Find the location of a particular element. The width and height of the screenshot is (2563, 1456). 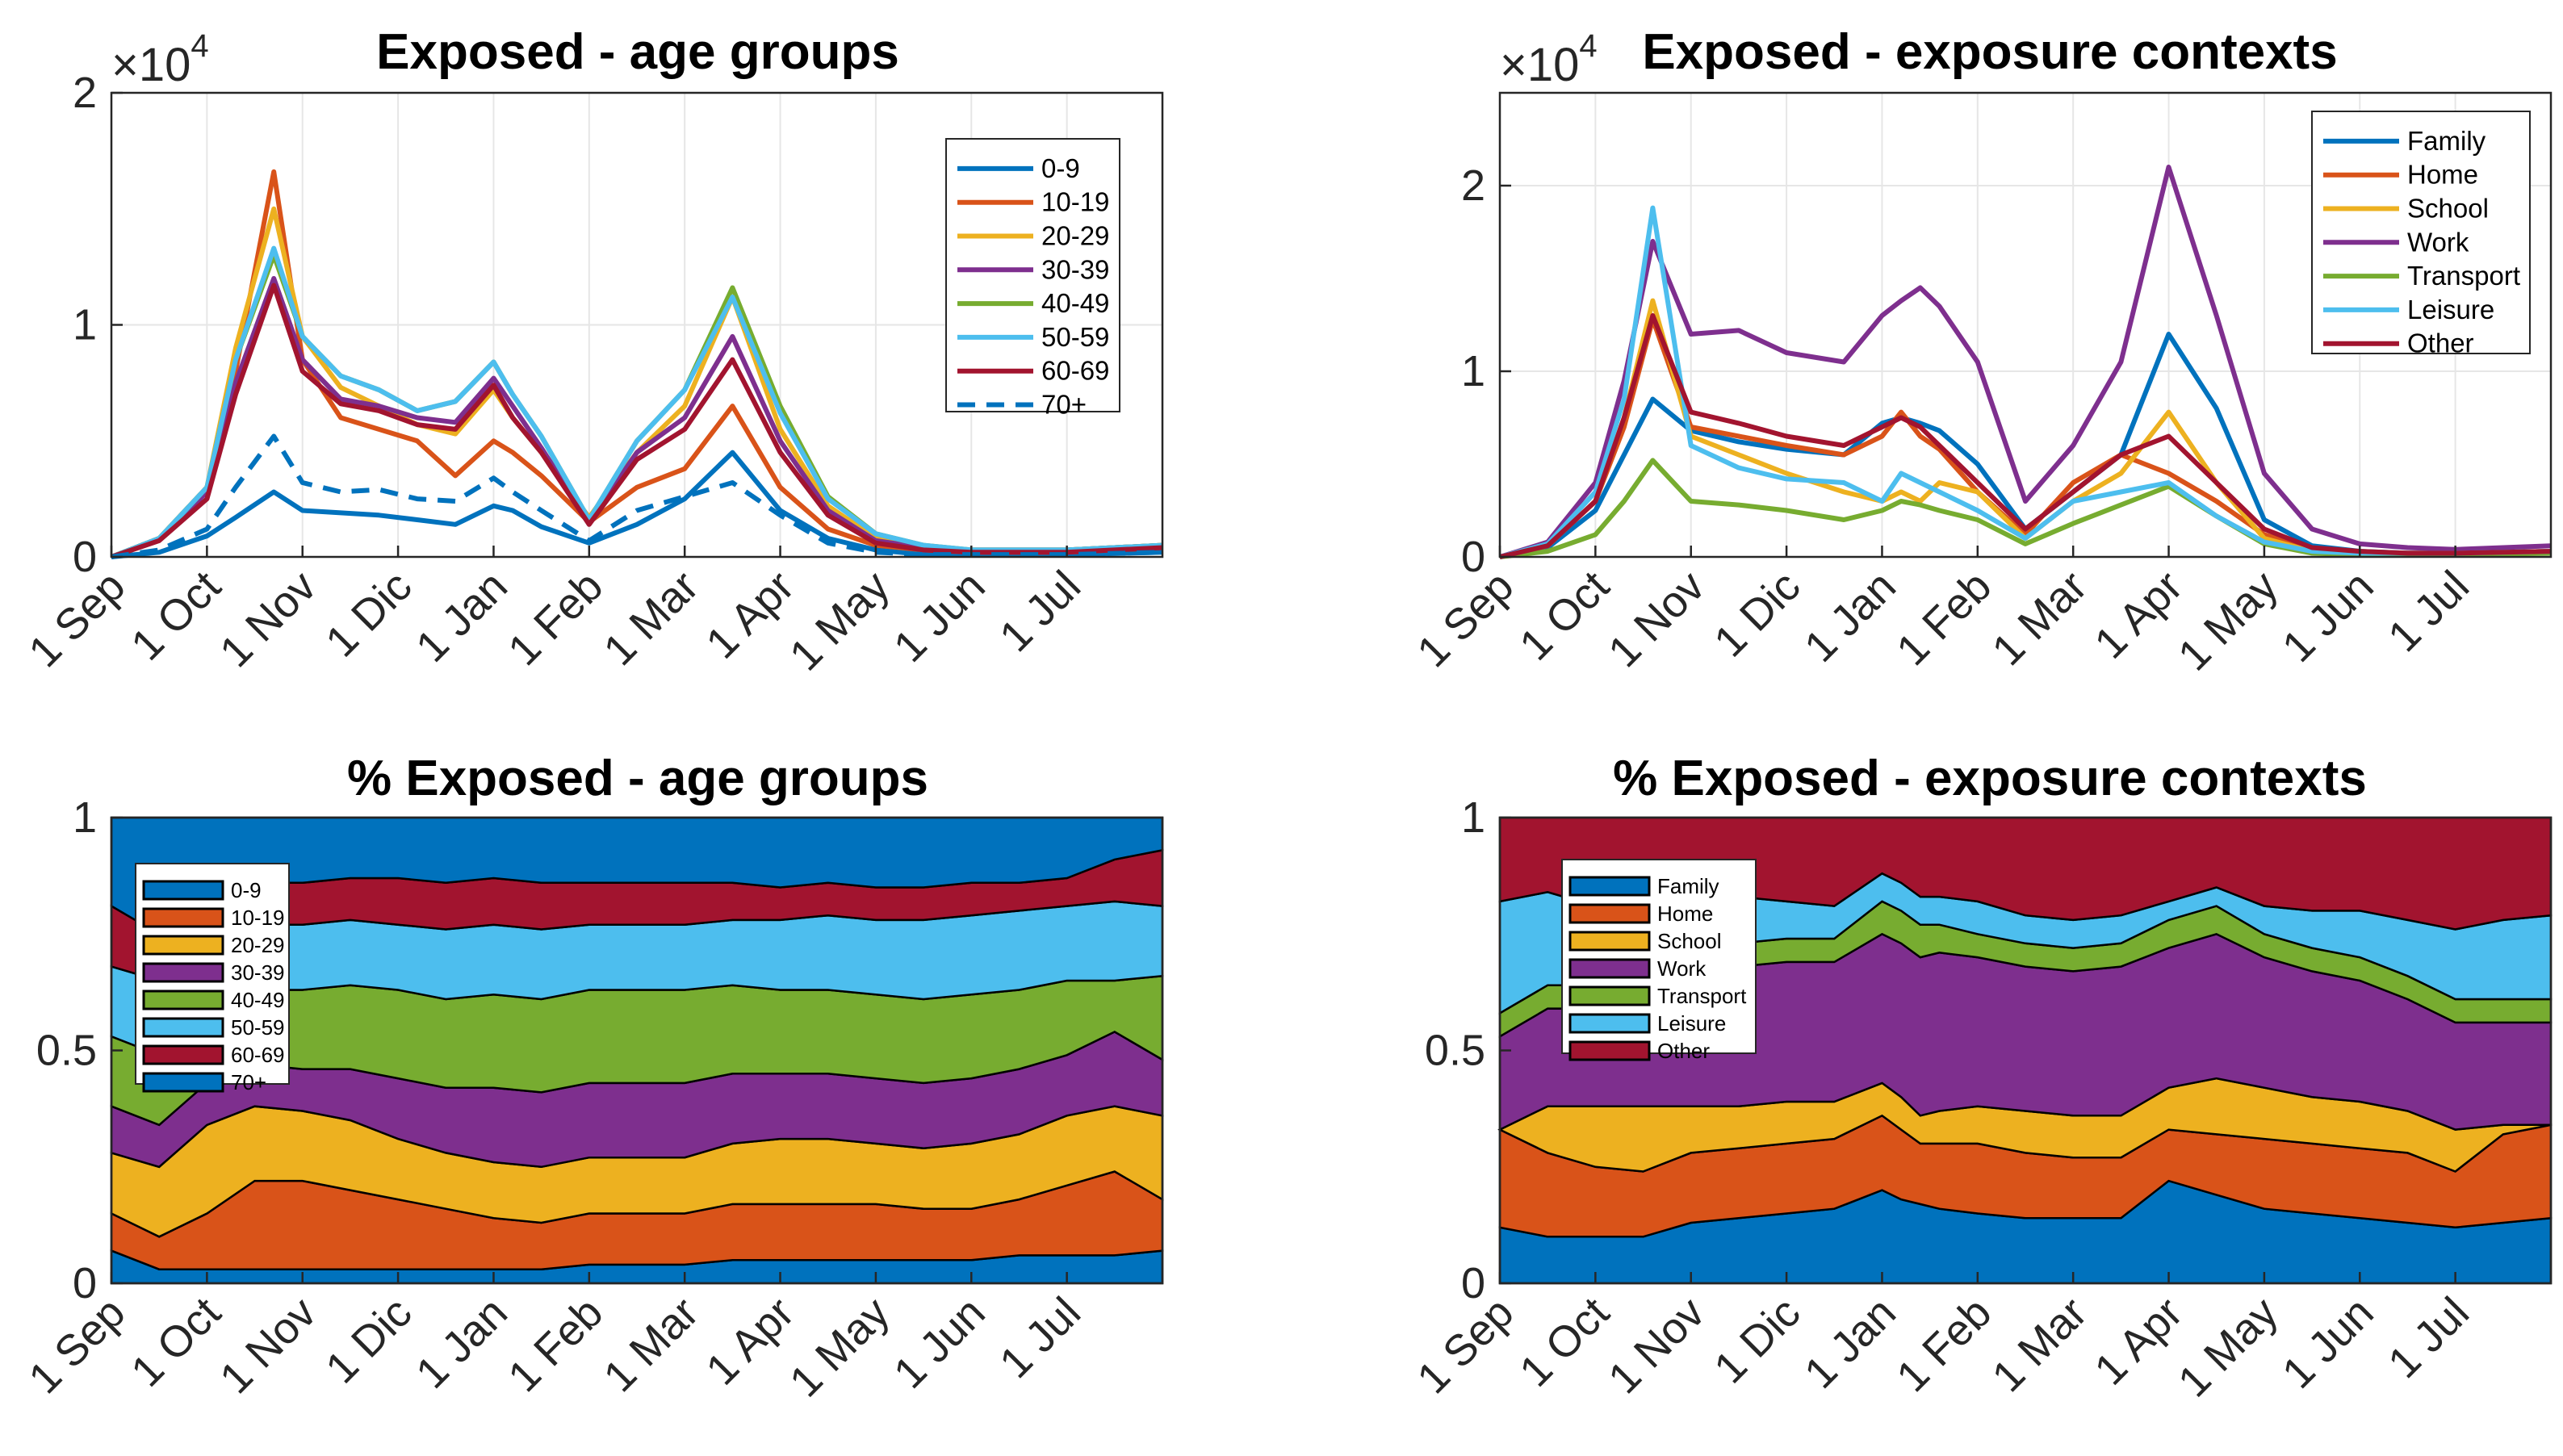

axes-frame is located at coordinates (2026, 325).